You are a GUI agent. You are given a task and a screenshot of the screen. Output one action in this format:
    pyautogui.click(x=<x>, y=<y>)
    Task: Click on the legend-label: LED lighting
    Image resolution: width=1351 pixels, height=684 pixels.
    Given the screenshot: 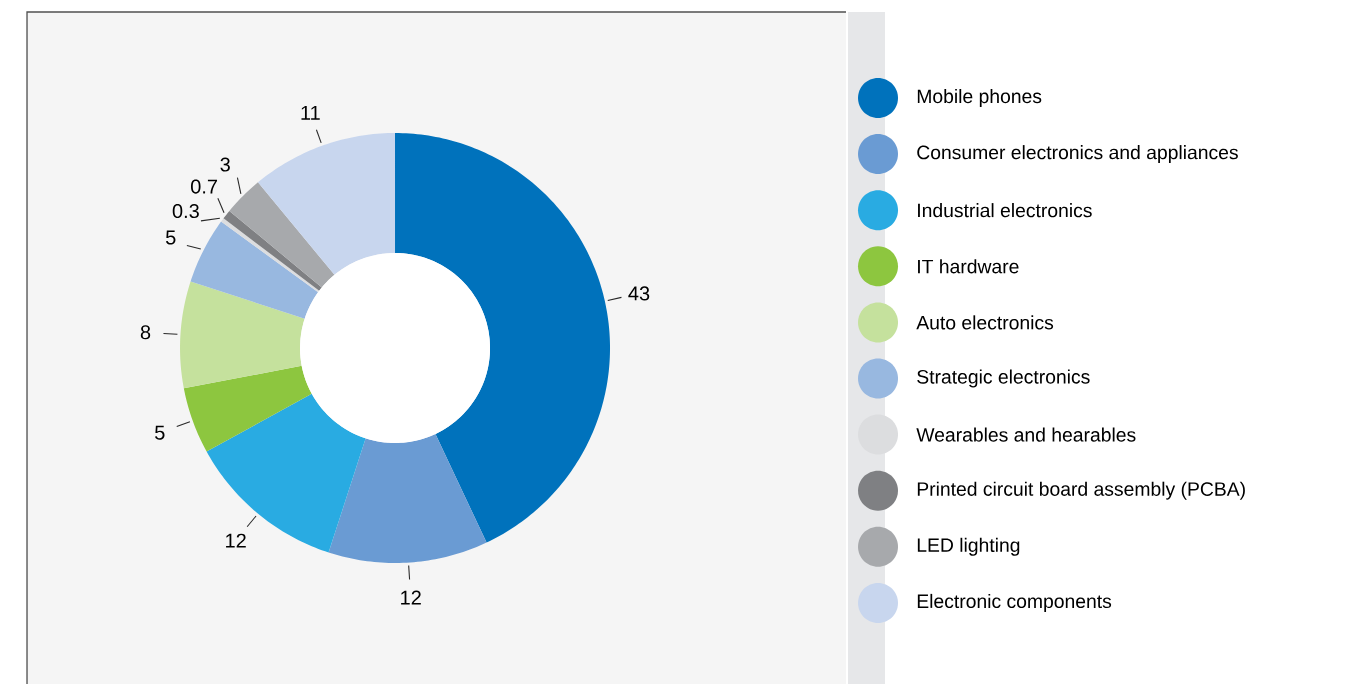 What is the action you would take?
    pyautogui.click(x=968, y=546)
    